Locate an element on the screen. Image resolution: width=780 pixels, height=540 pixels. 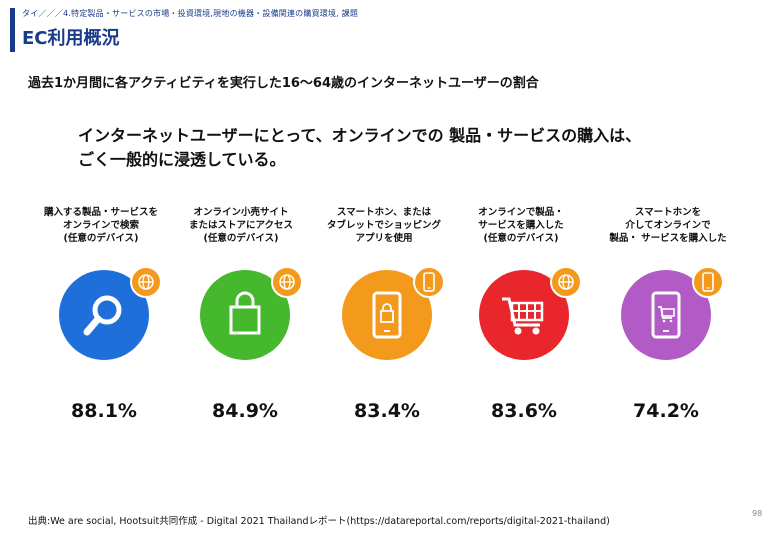
headline-line-2: ごく一般的に浸透している。 is located at coordinates (182, 159).